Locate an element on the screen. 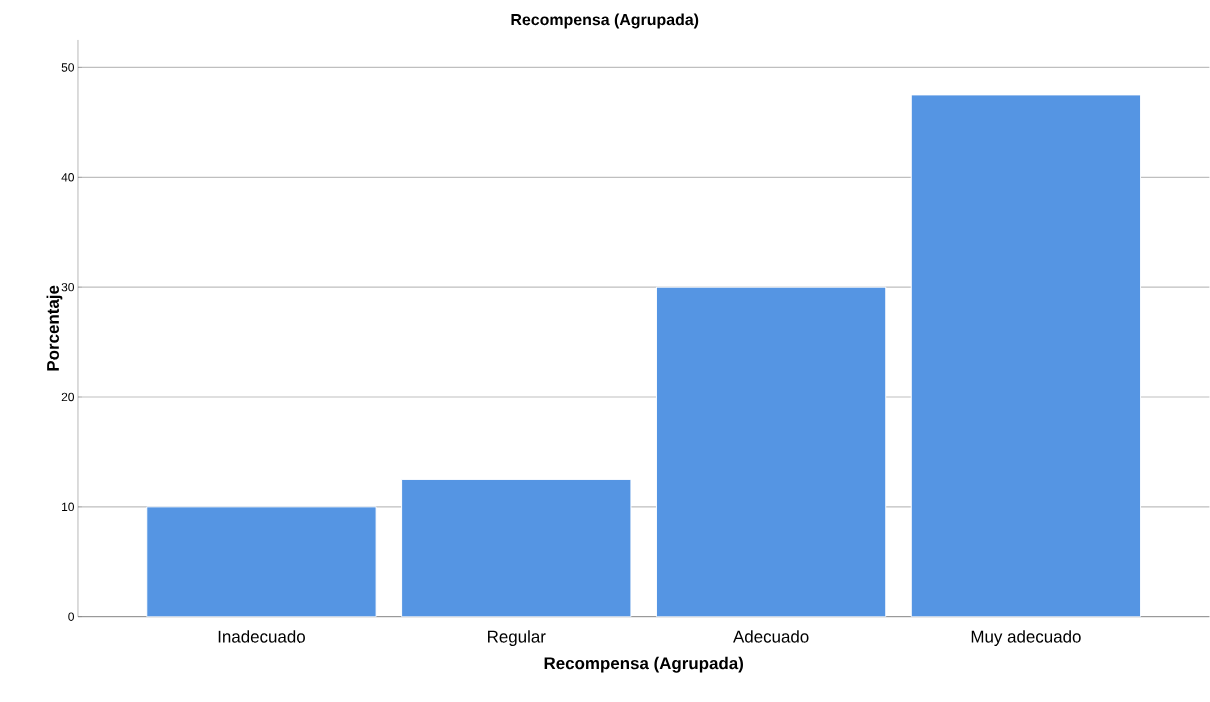  y-tick-label: 10 is located at coordinates (68, 507).